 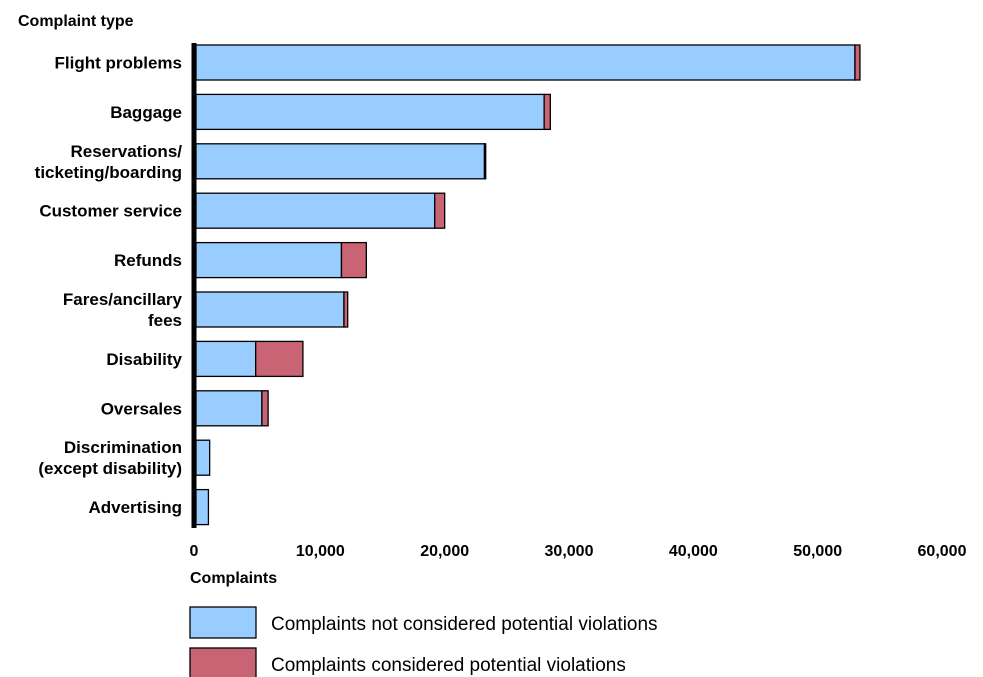 What do you see at coordinates (148, 260) in the screenshot?
I see `category-label: Refunds` at bounding box center [148, 260].